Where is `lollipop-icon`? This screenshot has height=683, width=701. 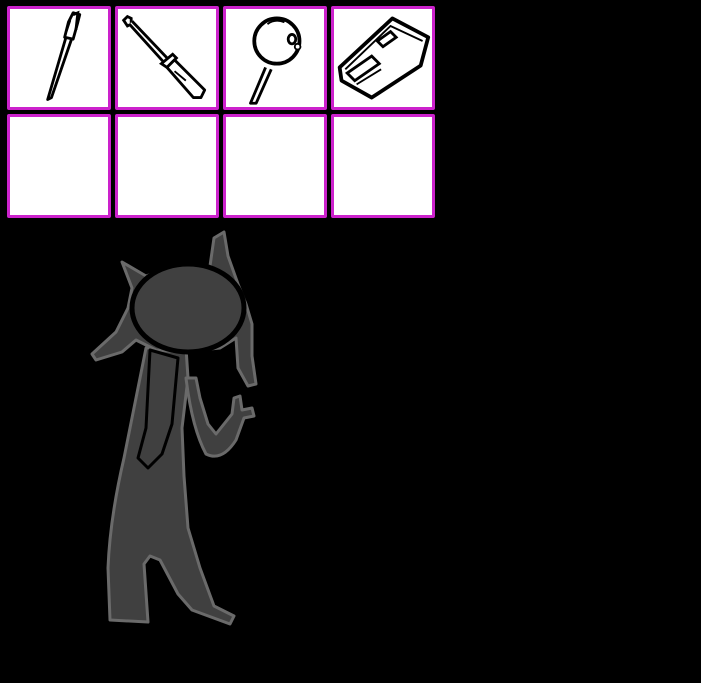 lollipop-icon is located at coordinates (275, 60).